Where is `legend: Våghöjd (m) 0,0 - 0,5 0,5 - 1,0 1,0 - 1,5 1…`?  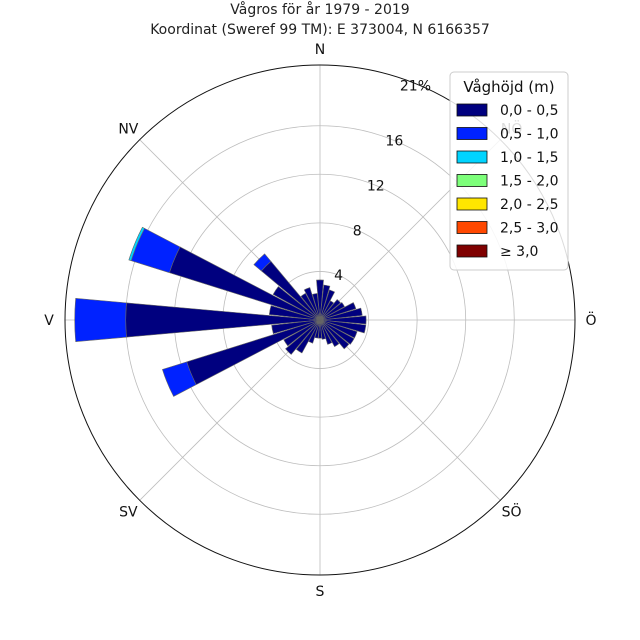 legend: Våghöjd (m) 0,0 - 0,5 0,5 - 1,0 1,0 - 1,5 1… is located at coordinates (509, 171).